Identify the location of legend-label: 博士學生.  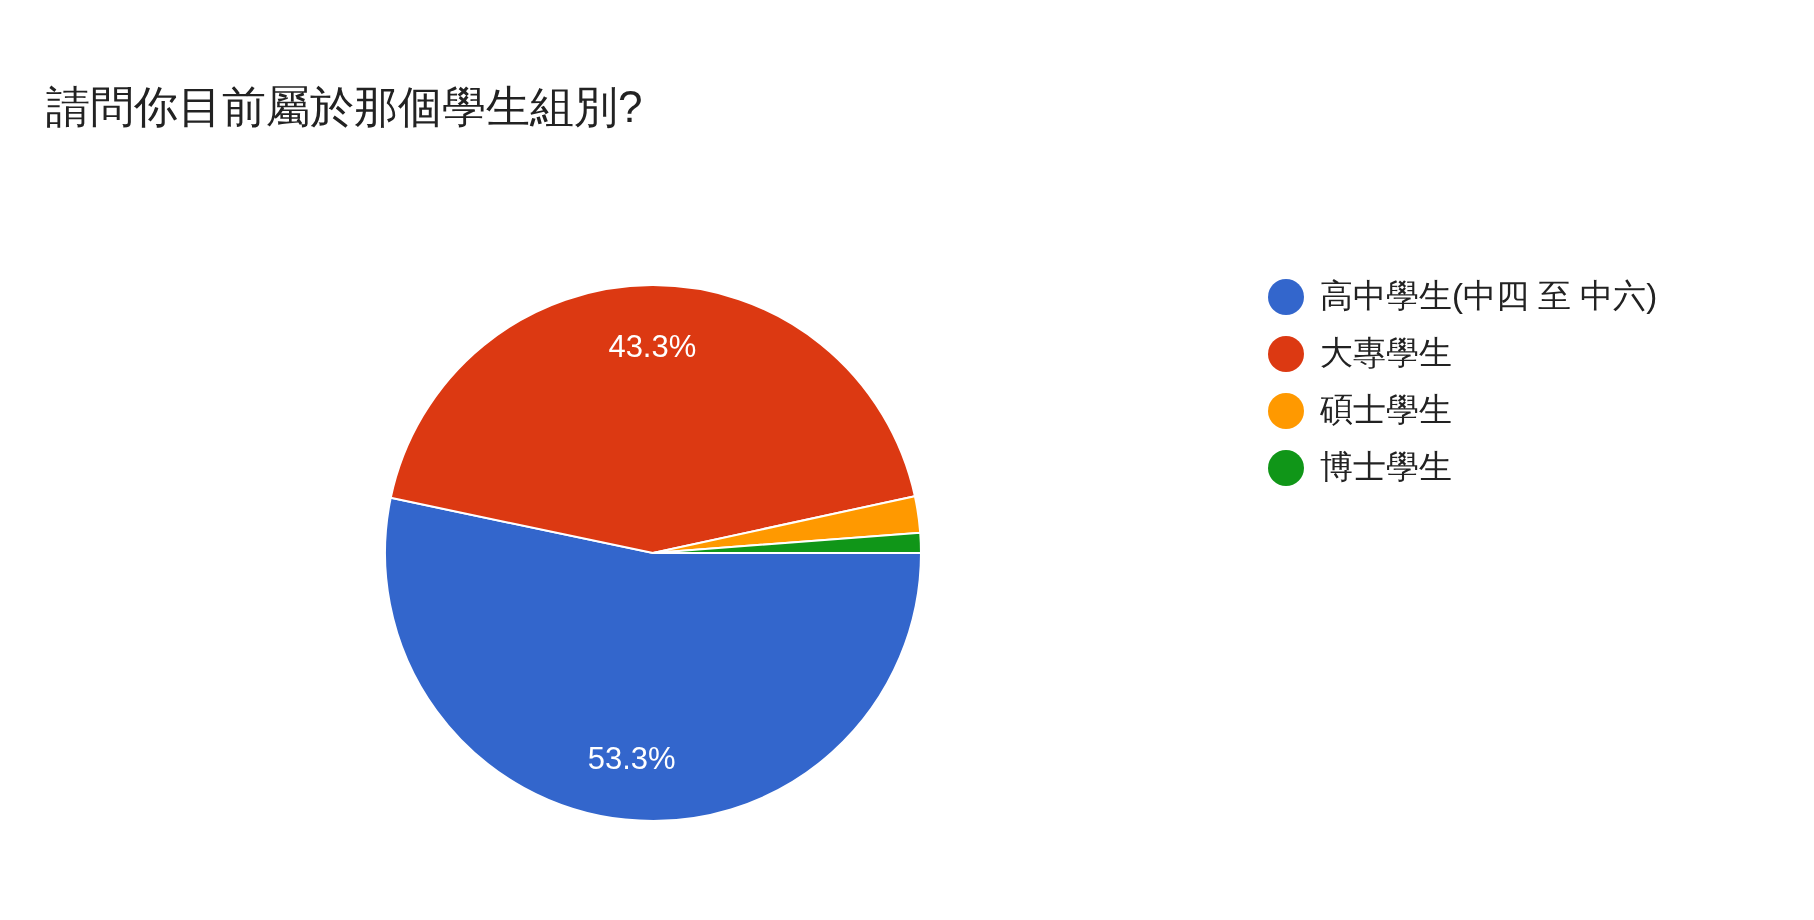
(1386, 467).